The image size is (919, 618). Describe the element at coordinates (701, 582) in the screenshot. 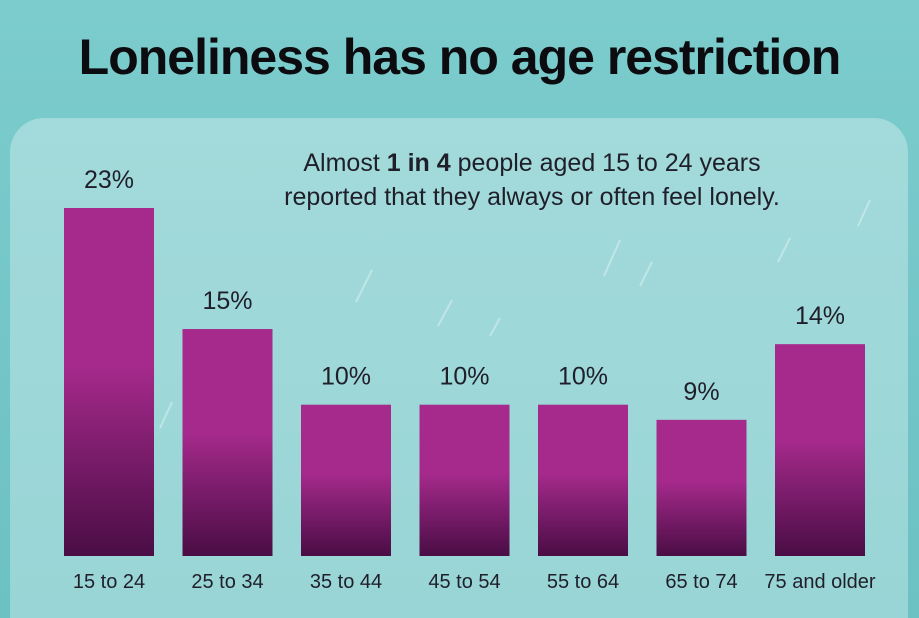

I see `category-label: 65 to 74` at that location.